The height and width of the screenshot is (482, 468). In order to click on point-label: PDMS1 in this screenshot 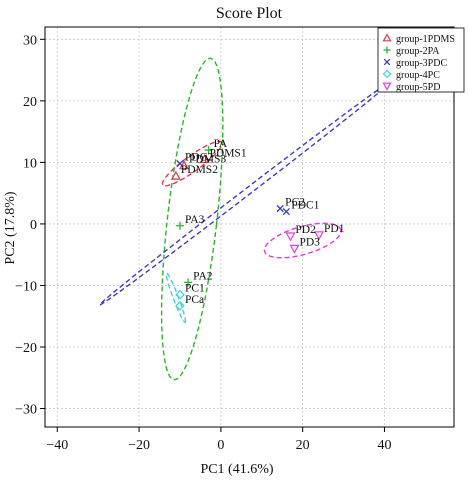, I will do `click(228, 153)`.